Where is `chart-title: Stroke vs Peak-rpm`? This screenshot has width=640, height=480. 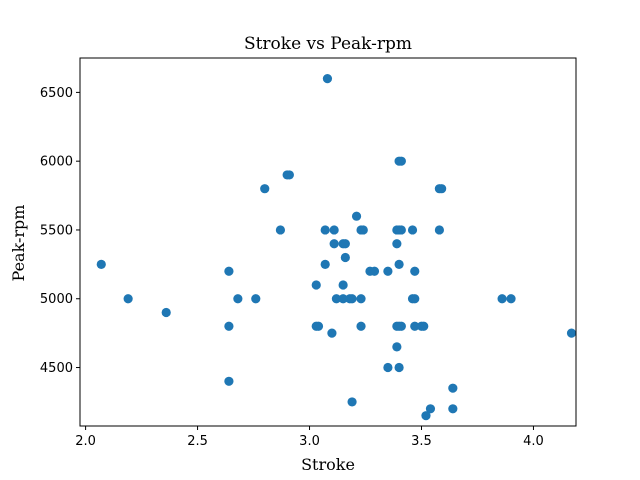
chart-title: Stroke vs Peak-rpm is located at coordinates (328, 44).